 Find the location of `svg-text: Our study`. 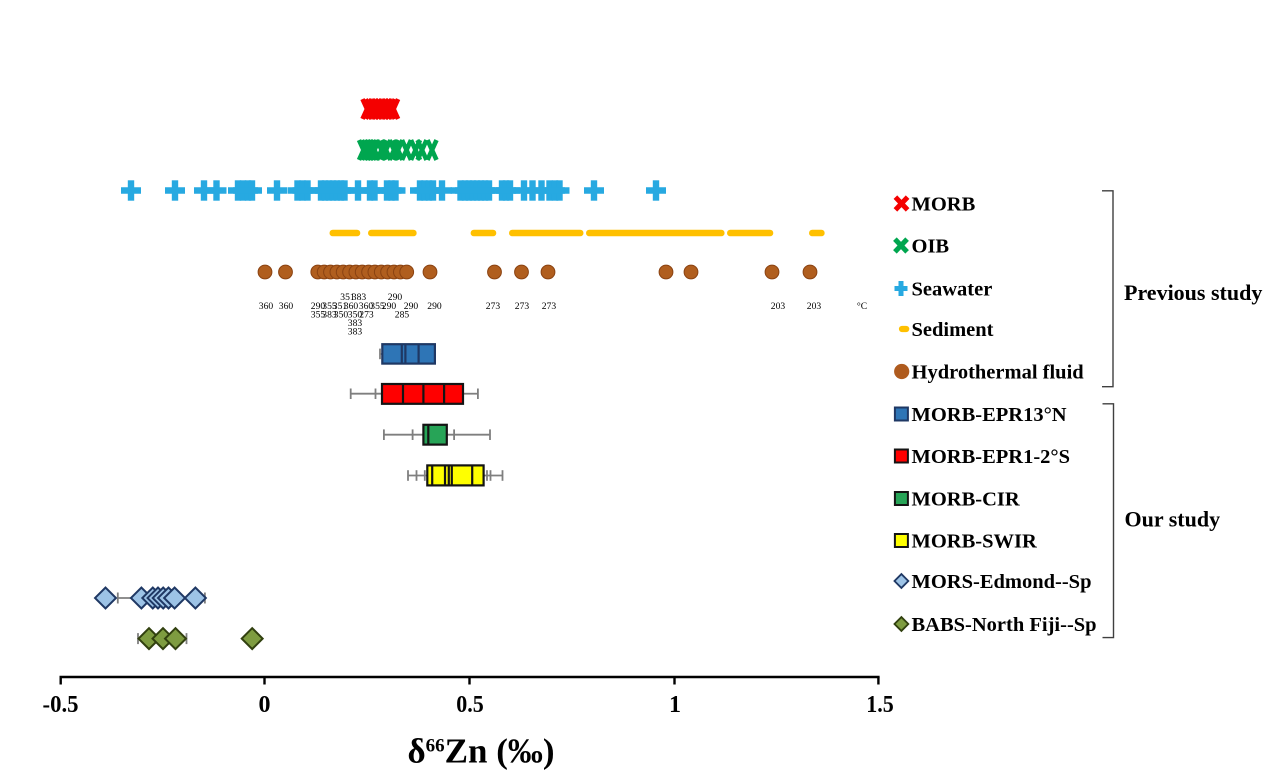

svg-text: Our study is located at coordinates (1173, 519).